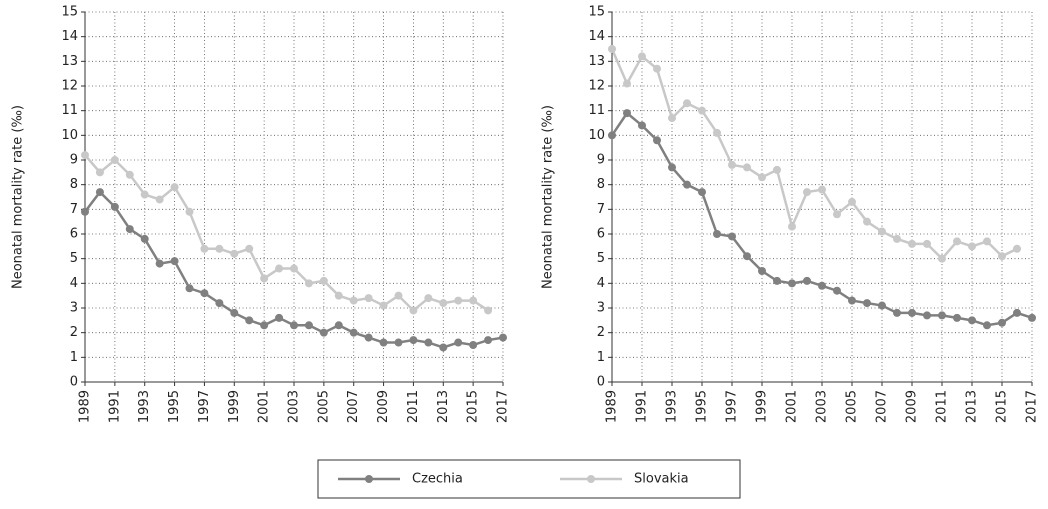 The image size is (1048, 509). What do you see at coordinates (792, 406) in the screenshot?
I see `x-tick-label: 2001` at bounding box center [792, 406].